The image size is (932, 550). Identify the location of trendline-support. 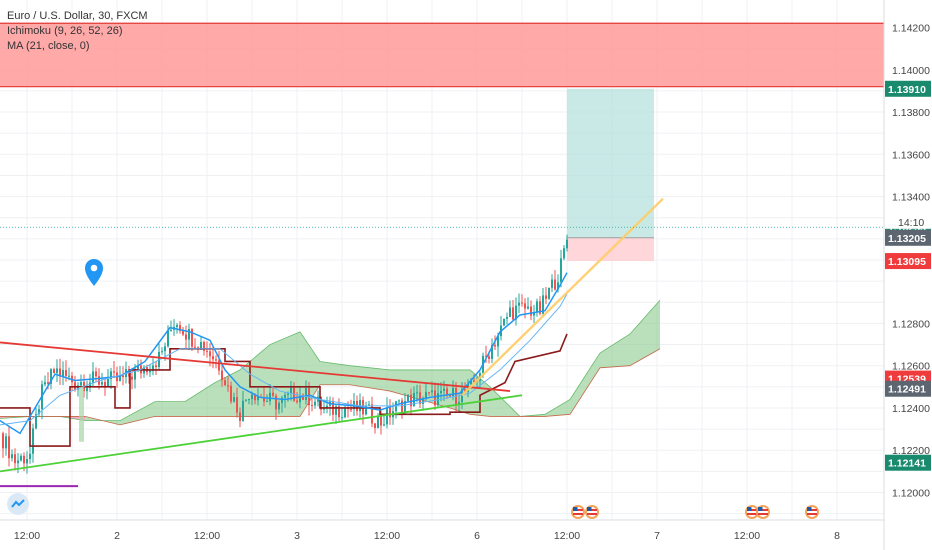
(261, 433).